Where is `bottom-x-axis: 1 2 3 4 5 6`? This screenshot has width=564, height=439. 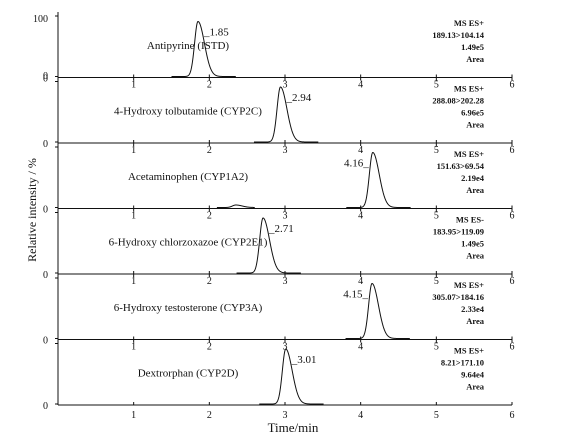
bottom-x-axis: 1 2 3 4 5 6 is located at coordinates (322, 415).